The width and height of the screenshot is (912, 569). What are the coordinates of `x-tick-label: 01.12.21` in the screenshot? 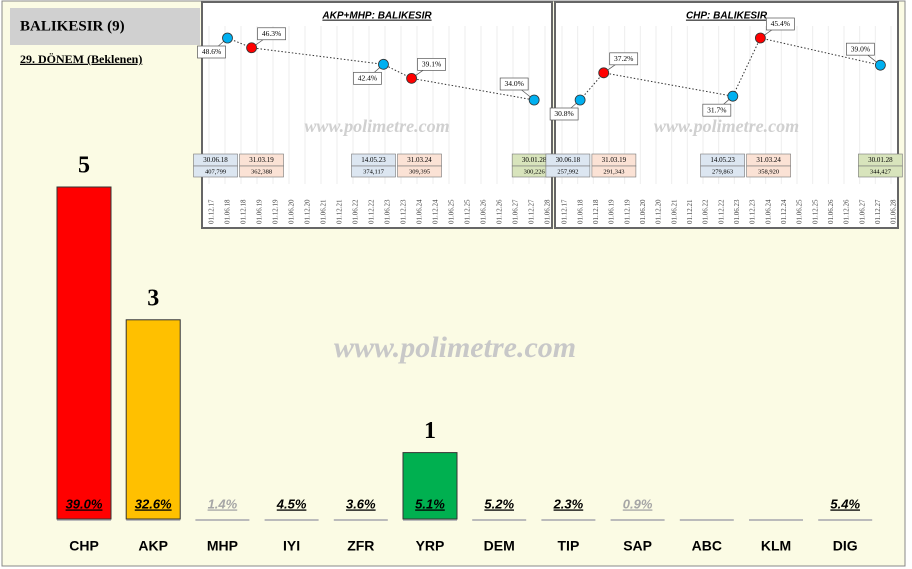 It's located at (690, 211).